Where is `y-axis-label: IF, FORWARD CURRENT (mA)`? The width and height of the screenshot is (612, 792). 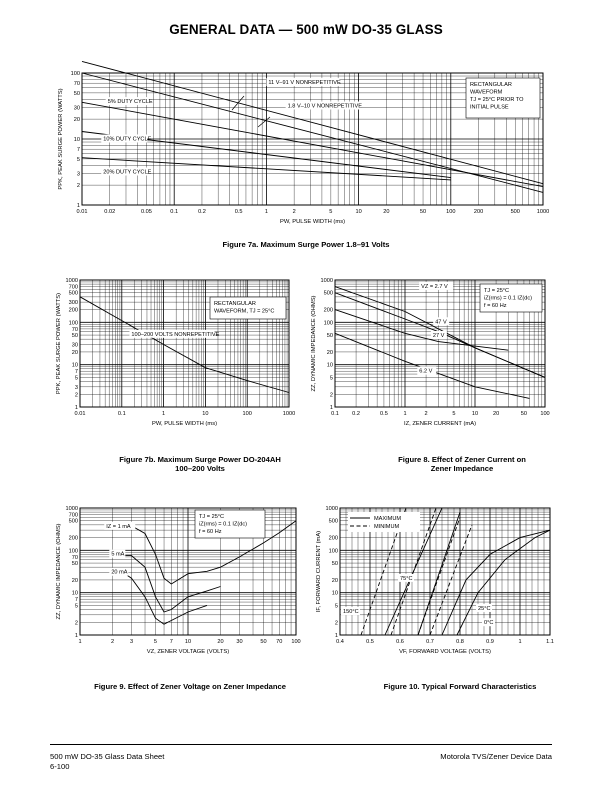 y-axis-label: IF, FORWARD CURRENT (mA) is located at coordinates (319, 571).